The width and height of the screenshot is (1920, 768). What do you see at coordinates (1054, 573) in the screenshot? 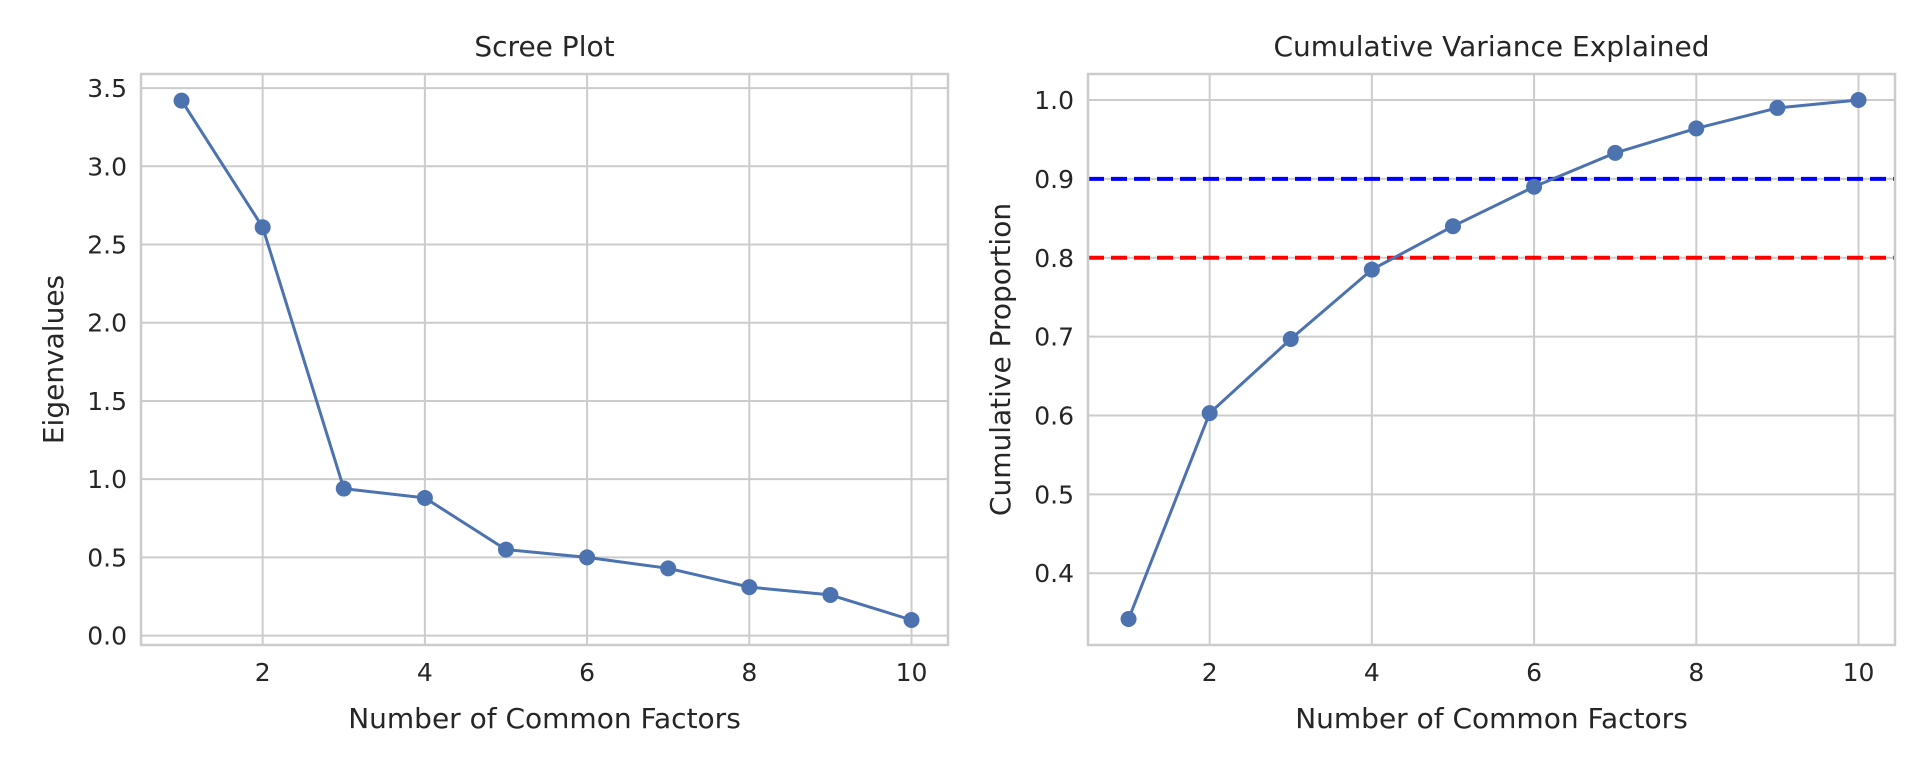
I see `y-tick-label: 0.4` at bounding box center [1054, 573].